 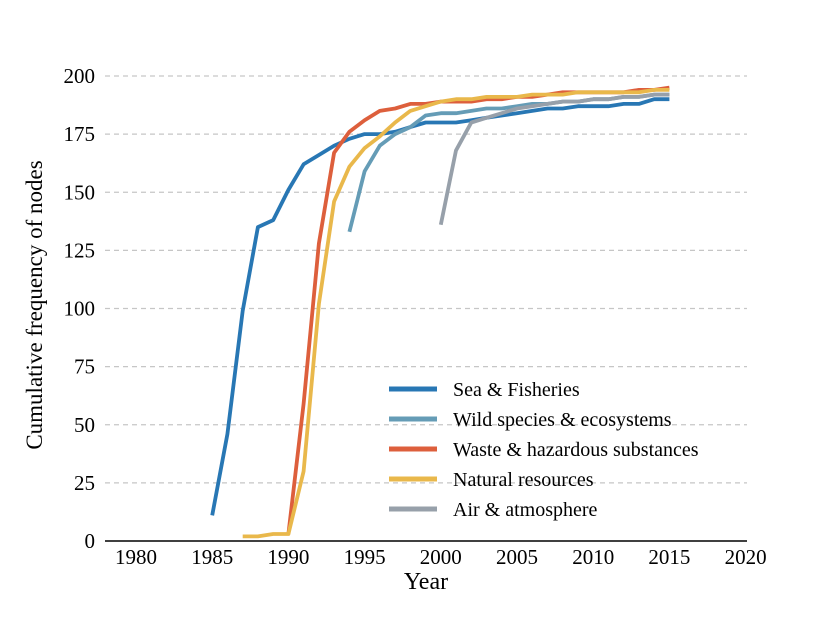 I want to click on x-tick-label-1990: 1990, so click(x=288, y=557).